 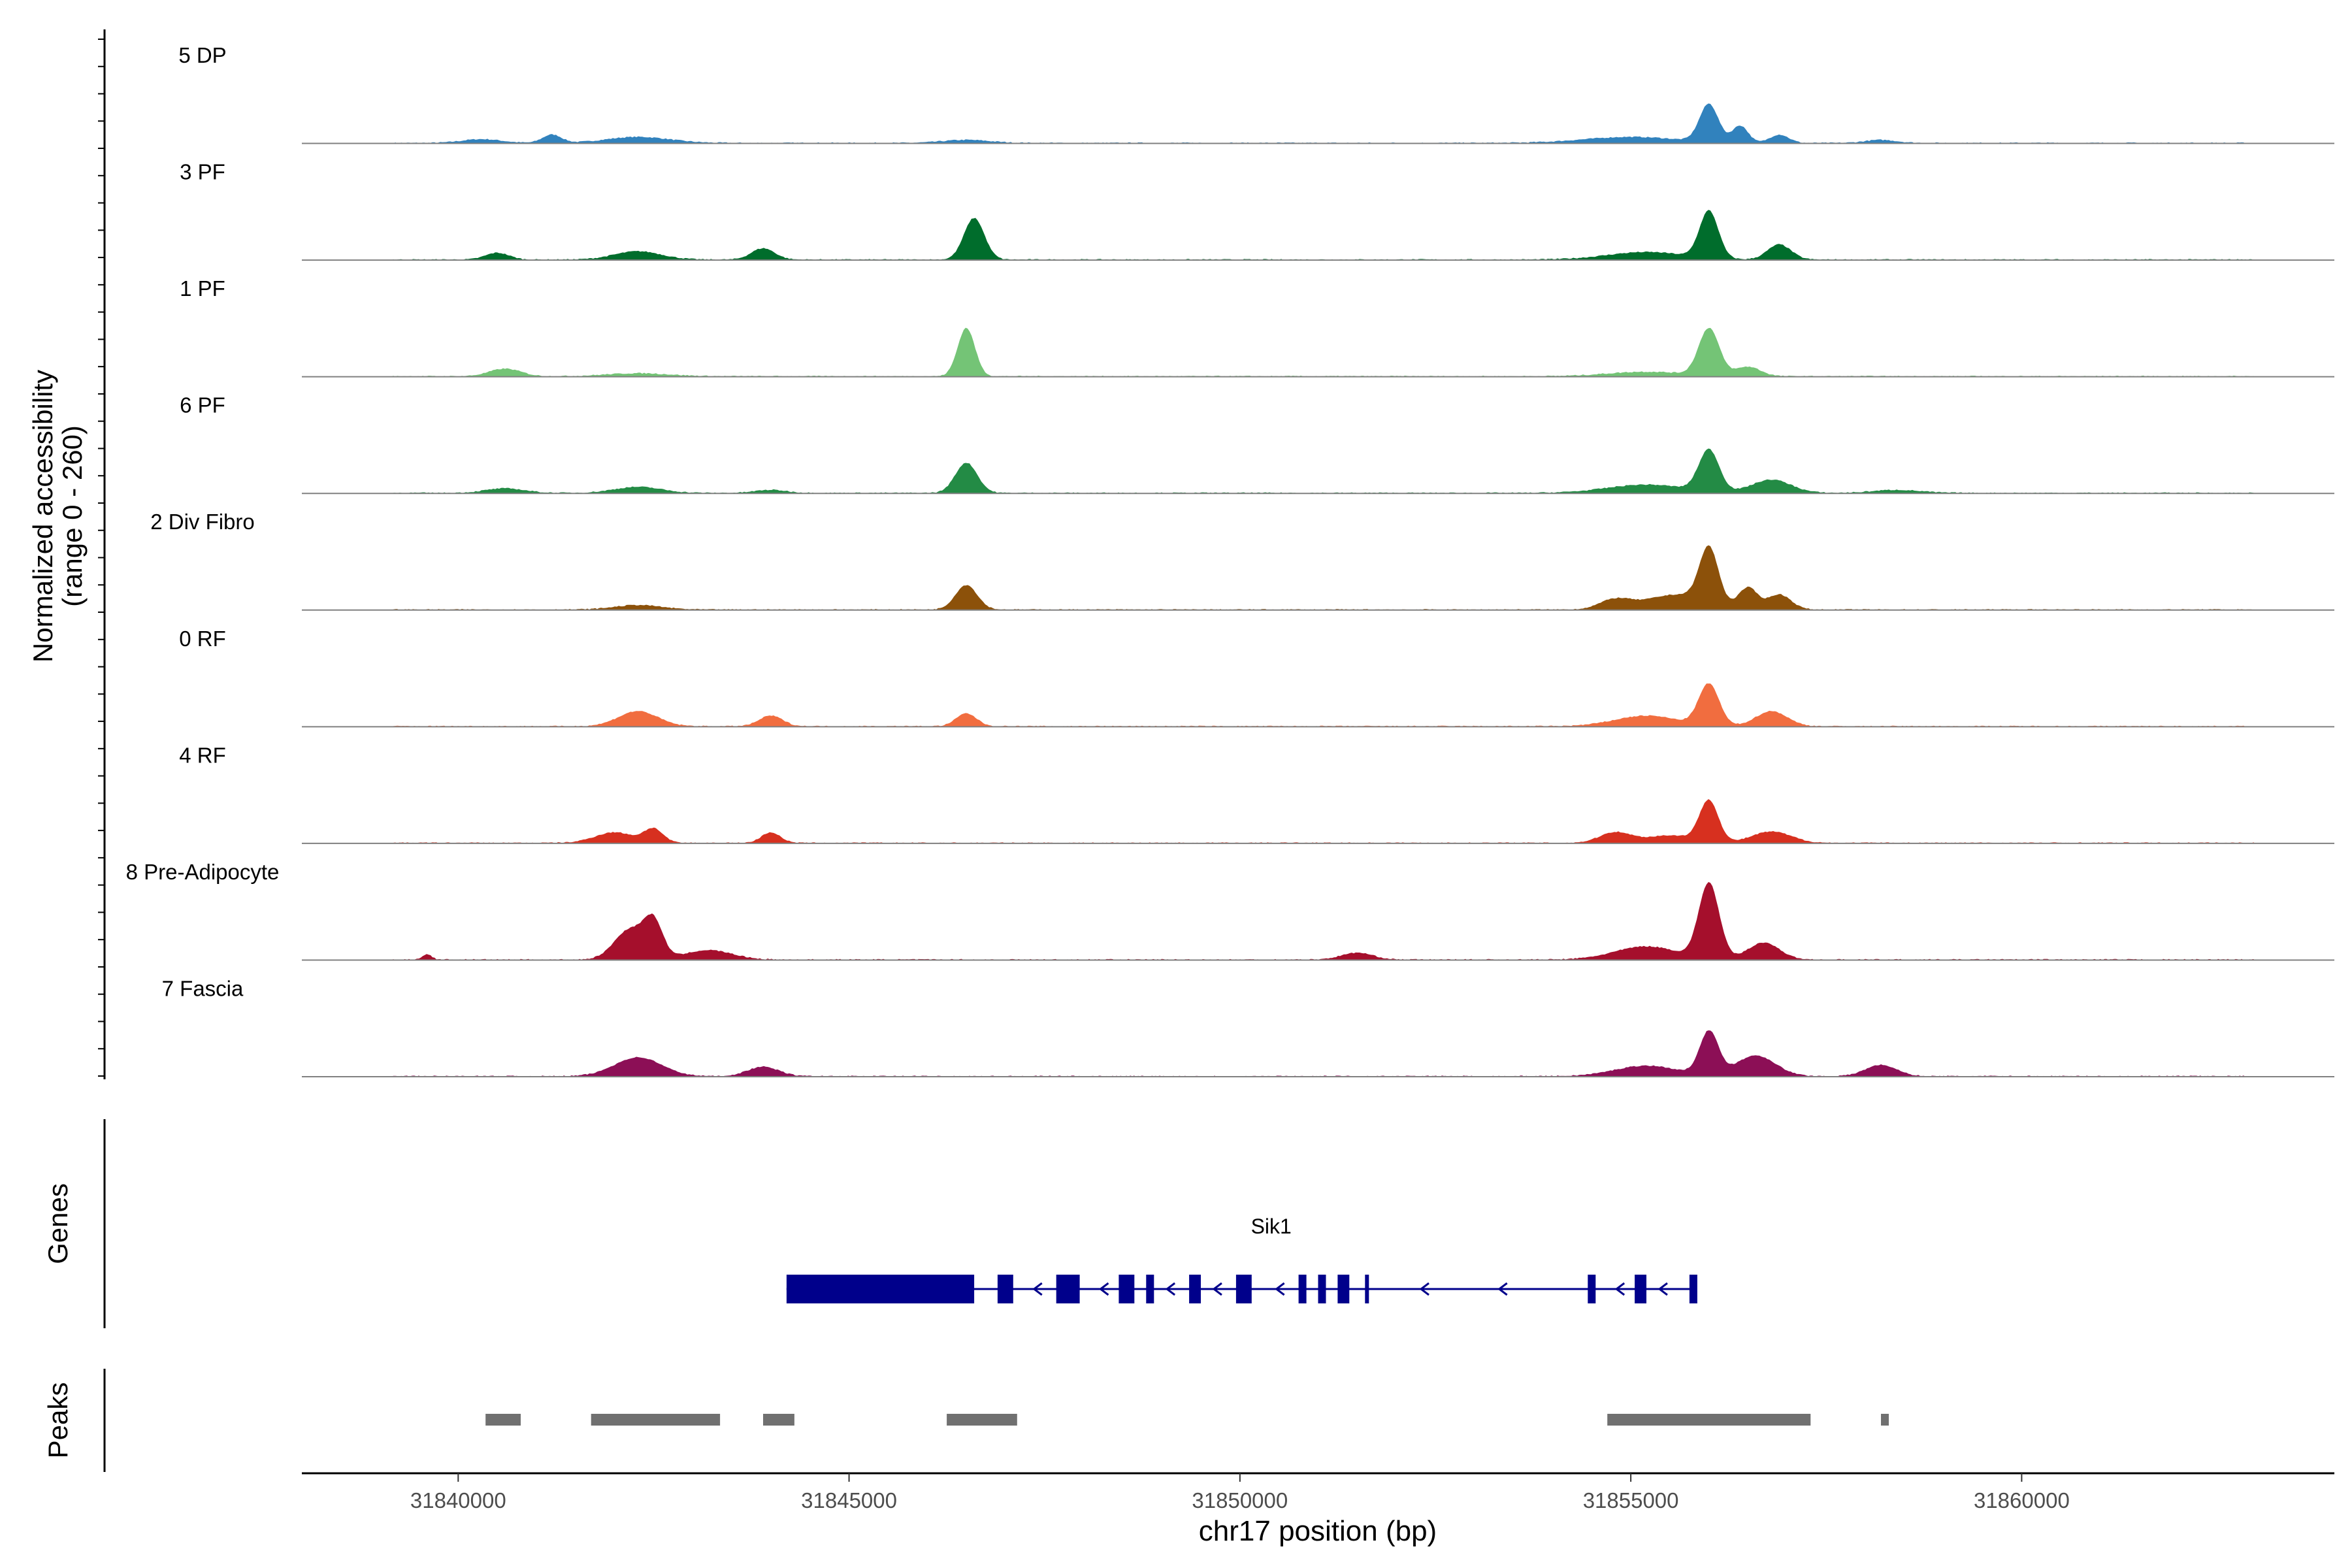 What do you see at coordinates (1318, 1531) in the screenshot?
I see `x-axis-label: chr17 position (bp)` at bounding box center [1318, 1531].